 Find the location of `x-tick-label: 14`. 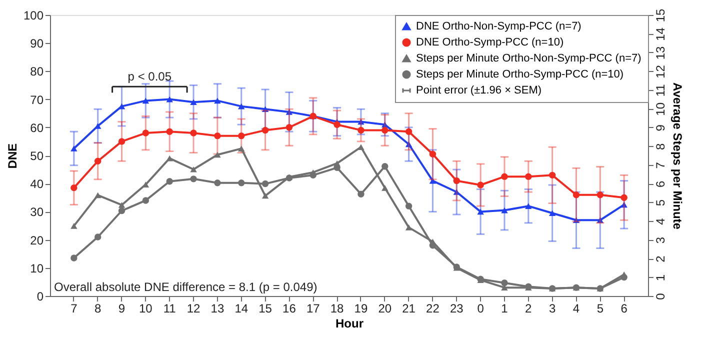

x-tick-label: 14 is located at coordinates (241, 309).